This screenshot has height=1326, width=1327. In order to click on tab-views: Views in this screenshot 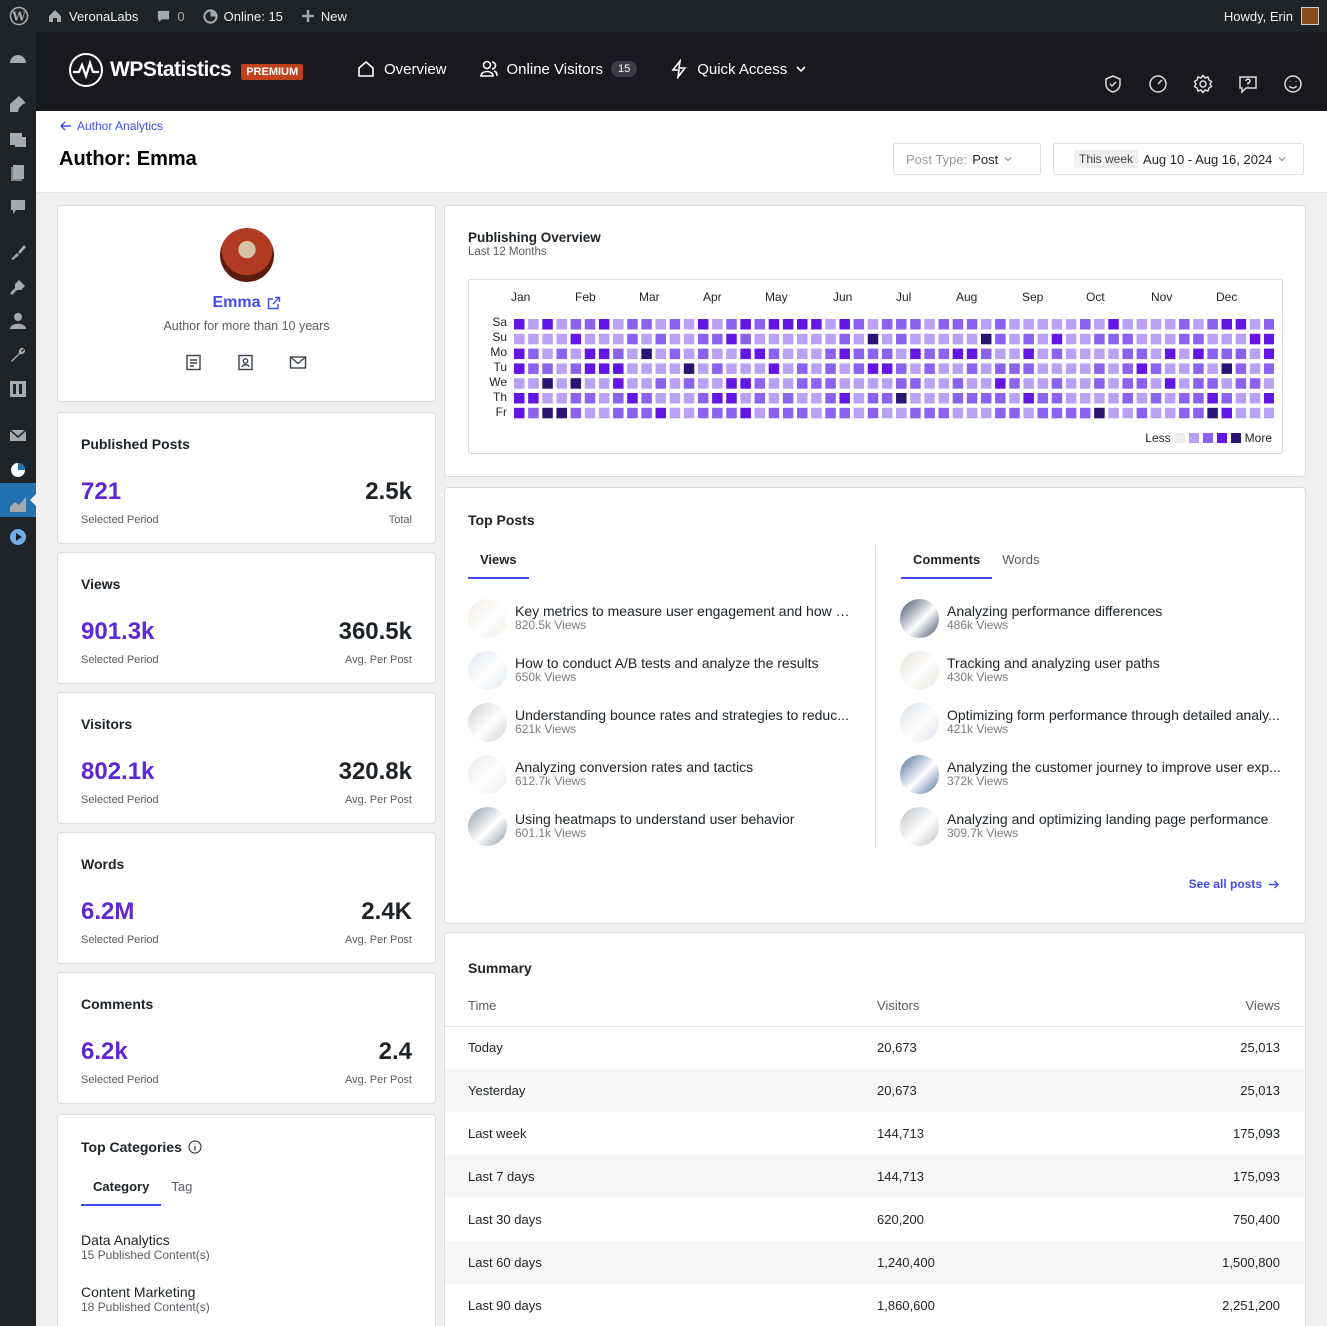, I will do `click(498, 565)`.